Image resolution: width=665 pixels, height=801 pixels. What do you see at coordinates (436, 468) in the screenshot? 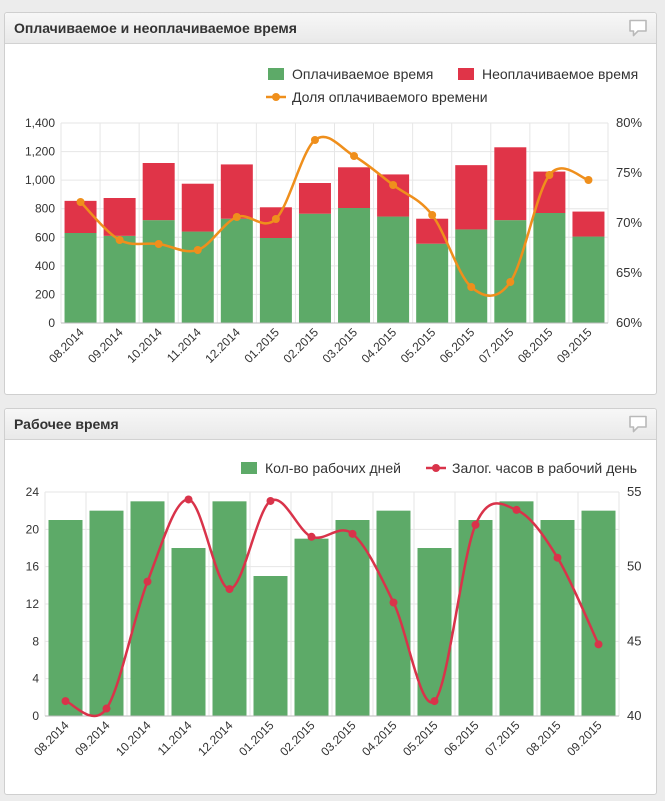
I see `legend-line-marker` at bounding box center [436, 468].